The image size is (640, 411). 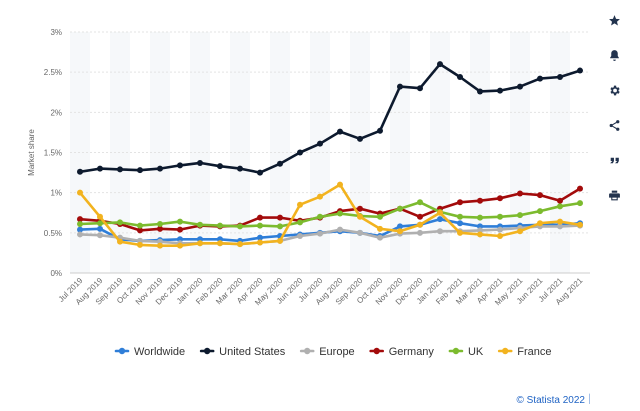 I want to click on y-tick-label: 0.5%, so click(x=53, y=233).